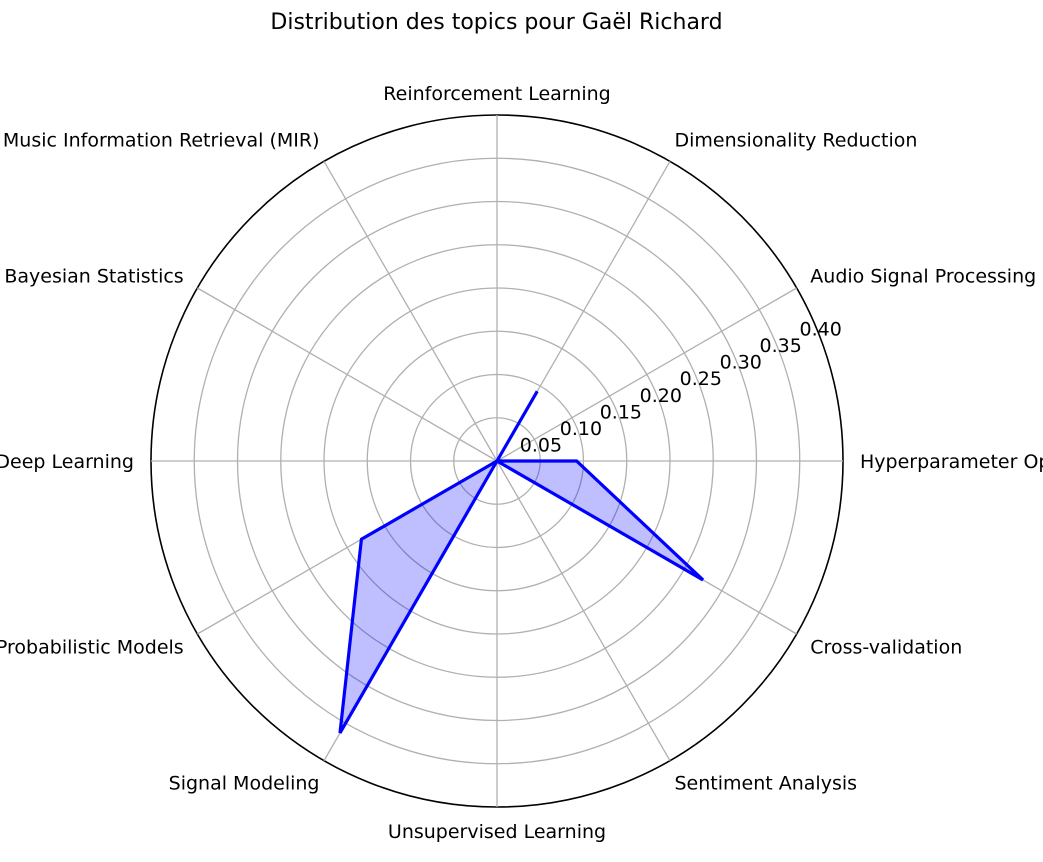 Image resolution: width=1043 pixels, height=862 pixels. I want to click on category-label: Signal Modeling, so click(244, 783).